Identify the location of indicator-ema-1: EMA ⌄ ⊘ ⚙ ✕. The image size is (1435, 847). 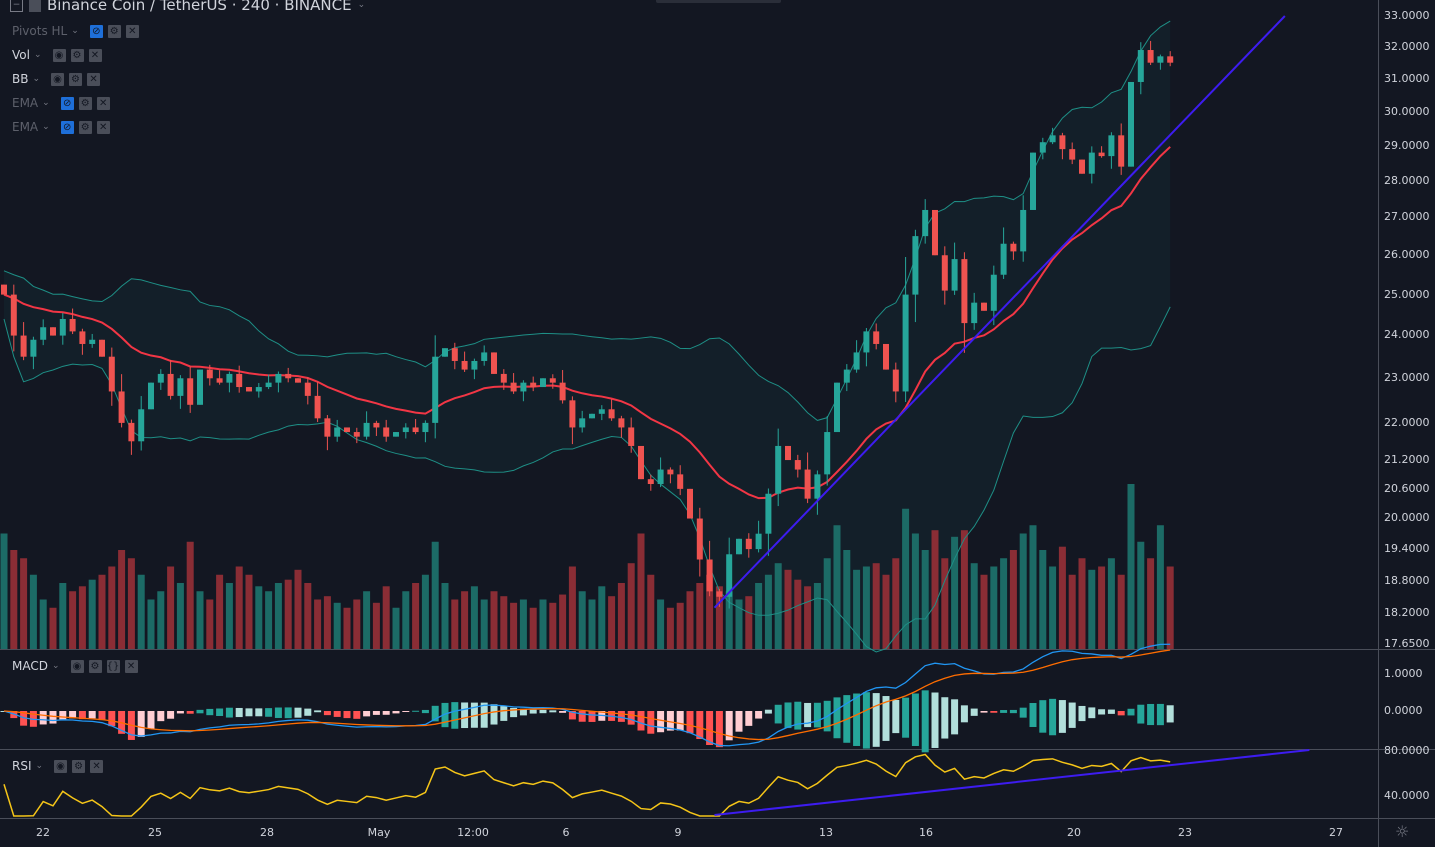
(61, 103).